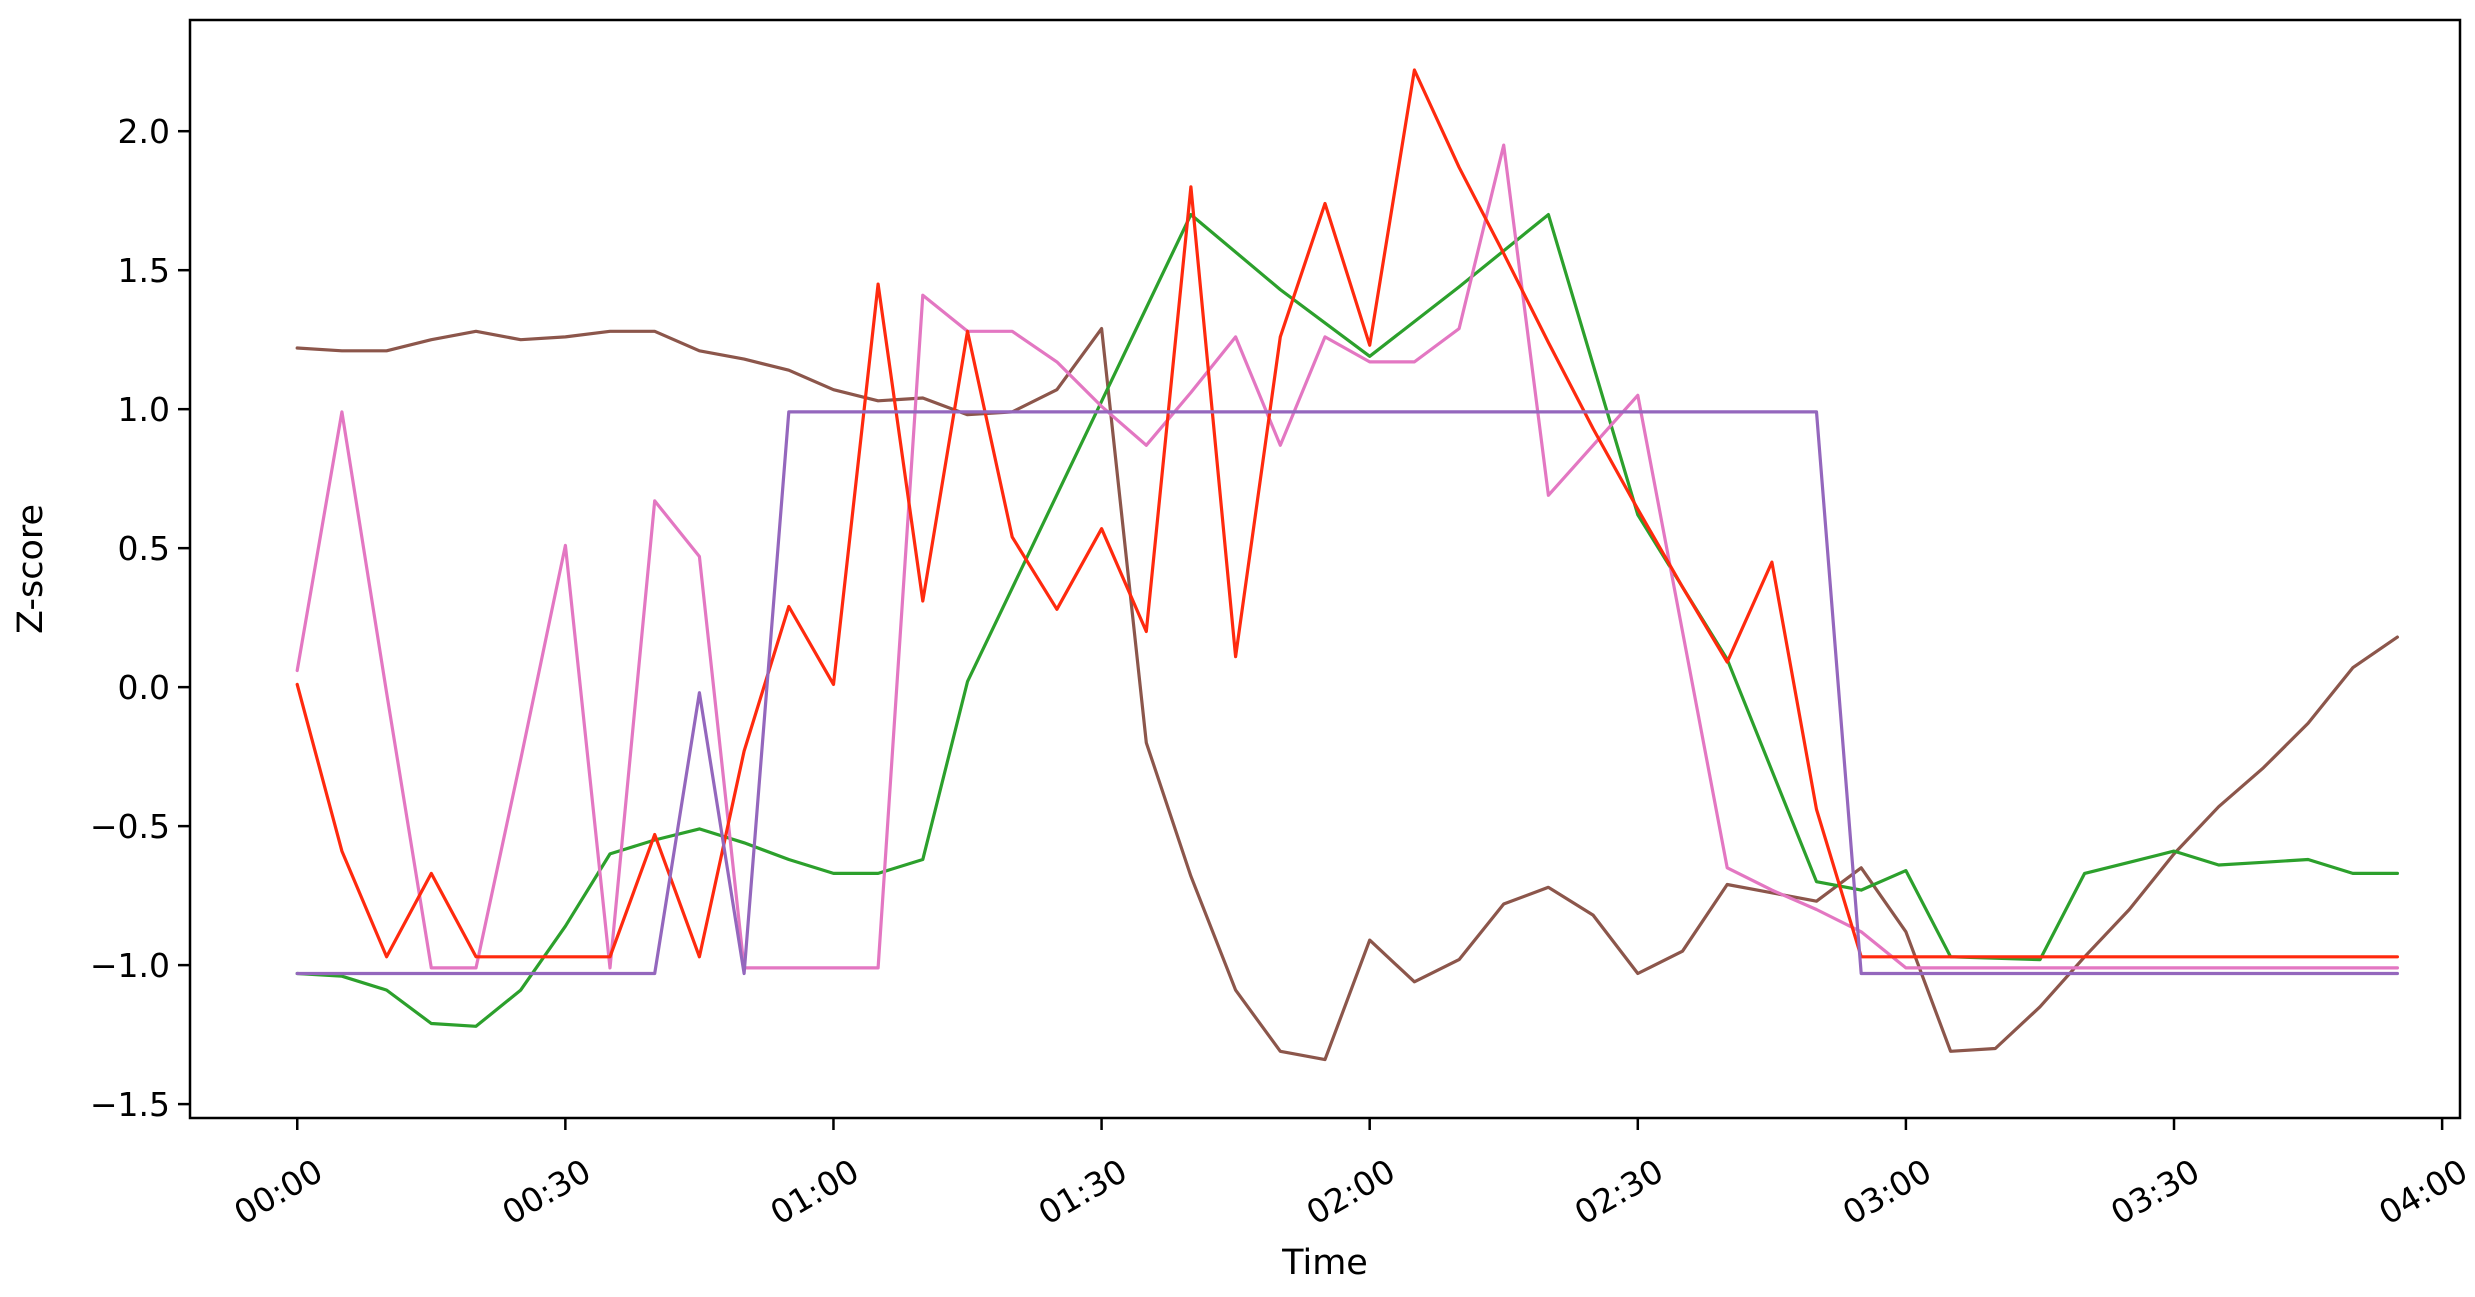  Describe the element at coordinates (130, 826) in the screenshot. I see `y-tick-label: −0.5` at that location.